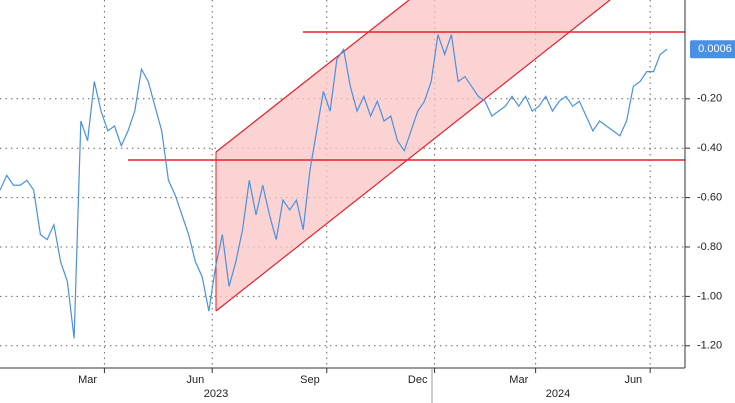 This screenshot has width=735, height=403. What do you see at coordinates (709, 247) in the screenshot?
I see `y-tick-label: -0.80` at bounding box center [709, 247].